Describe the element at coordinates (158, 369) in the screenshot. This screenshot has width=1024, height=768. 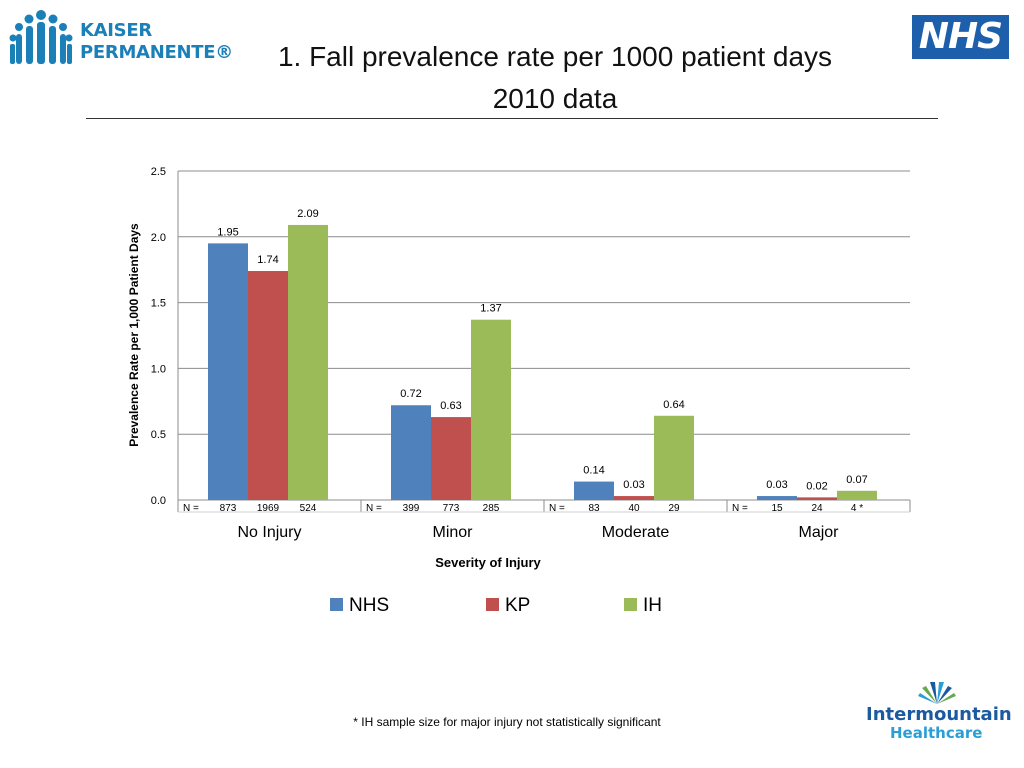
I see `y-tick-label: 1.0` at that location.